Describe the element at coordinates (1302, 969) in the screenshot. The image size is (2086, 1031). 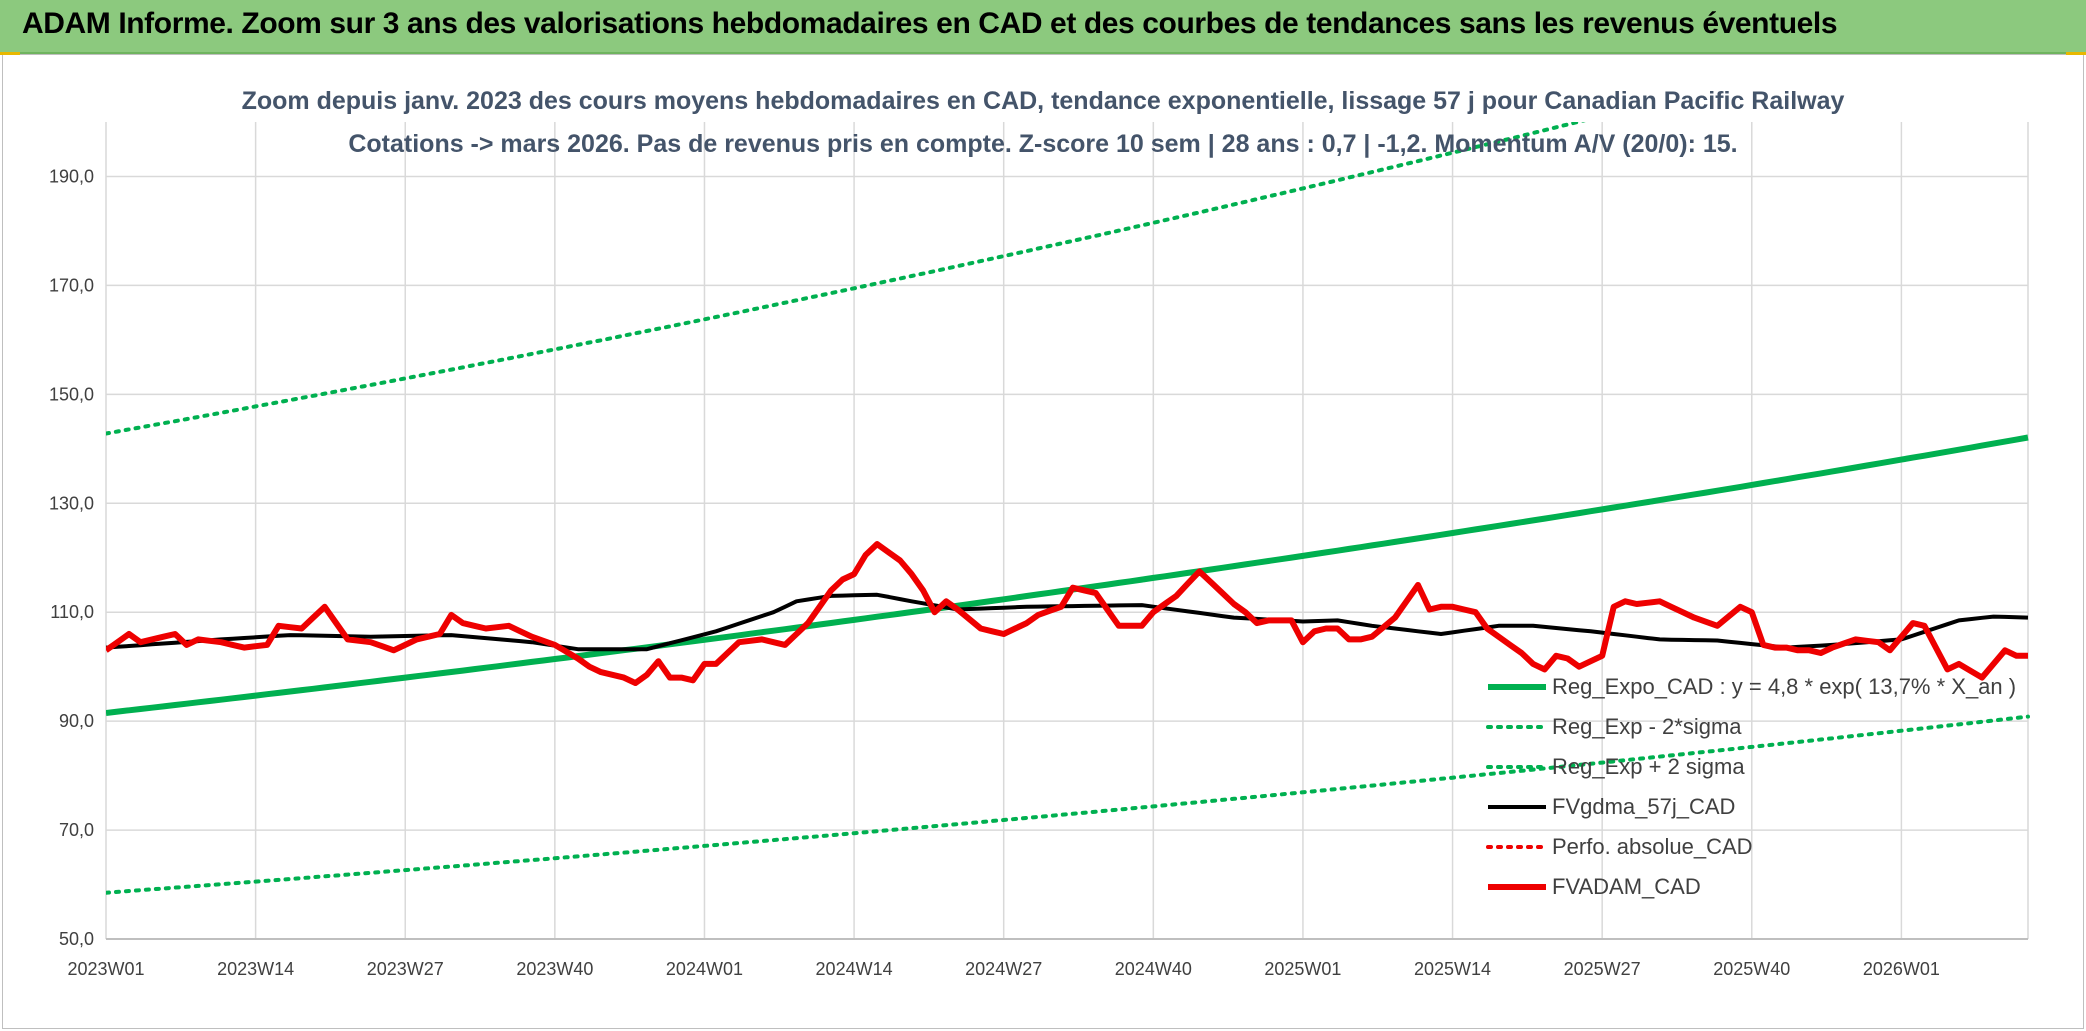
I see `x-tick-label: 2025W01` at that location.